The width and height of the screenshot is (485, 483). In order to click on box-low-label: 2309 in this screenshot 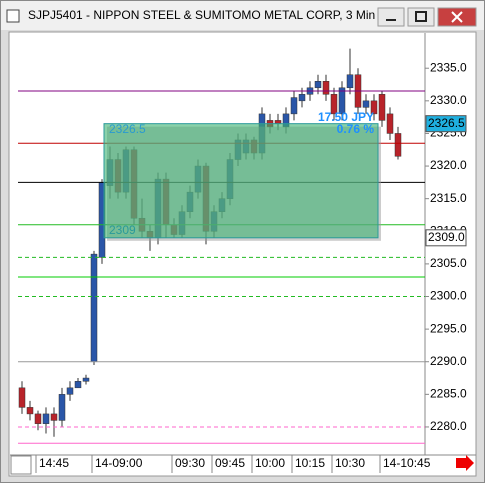, I will do `click(122, 230)`.